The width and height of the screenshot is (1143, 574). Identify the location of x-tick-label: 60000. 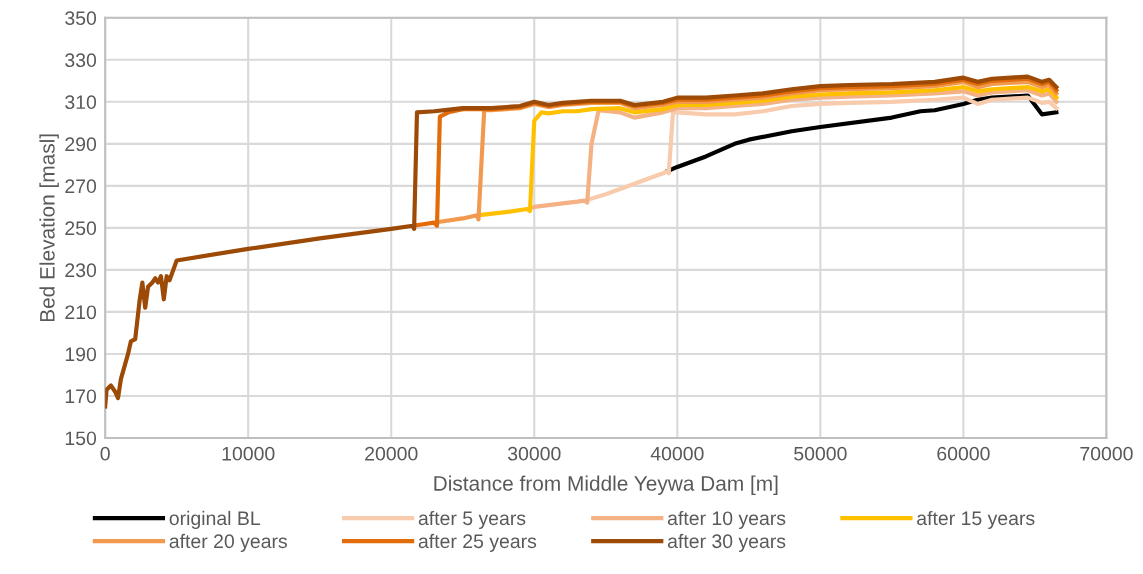
(963, 453).